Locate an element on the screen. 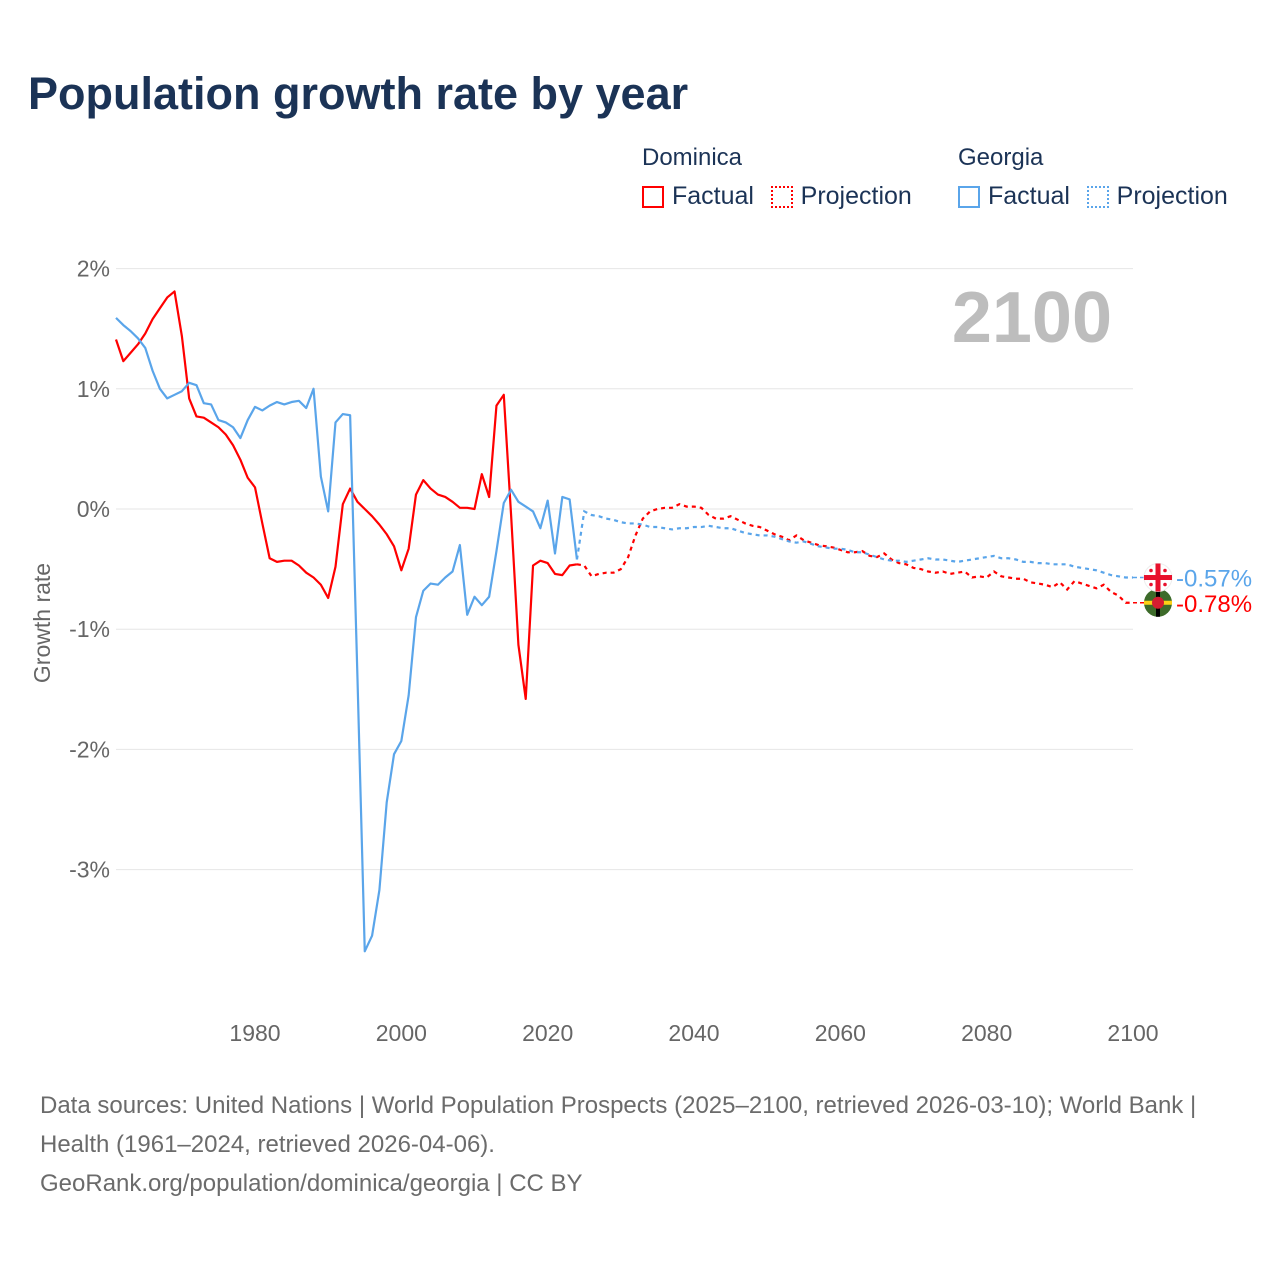  flag-cross is located at coordinates (1158, 578).